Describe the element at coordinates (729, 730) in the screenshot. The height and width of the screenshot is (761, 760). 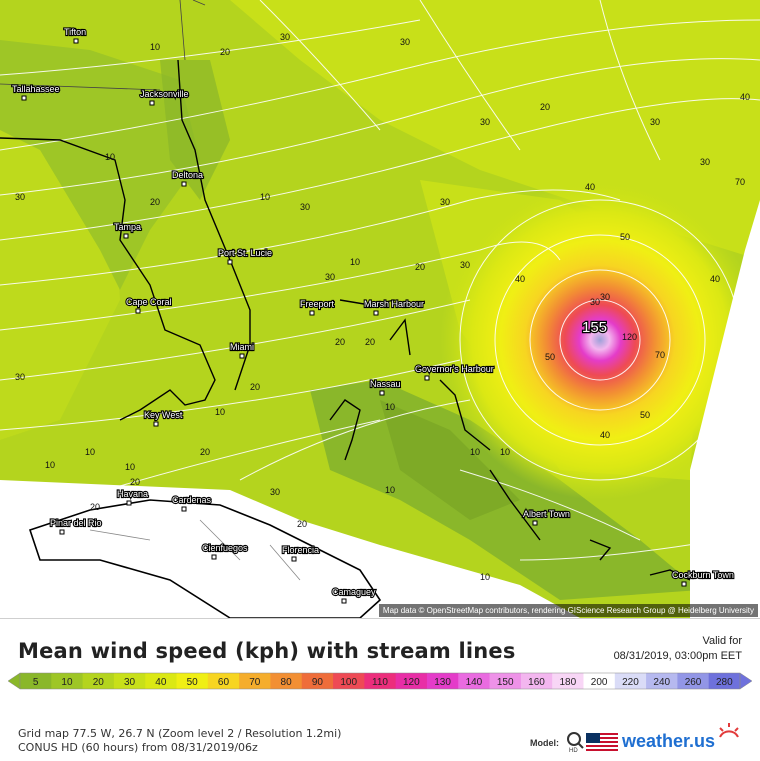
I see `sun-logo-icon` at that location.